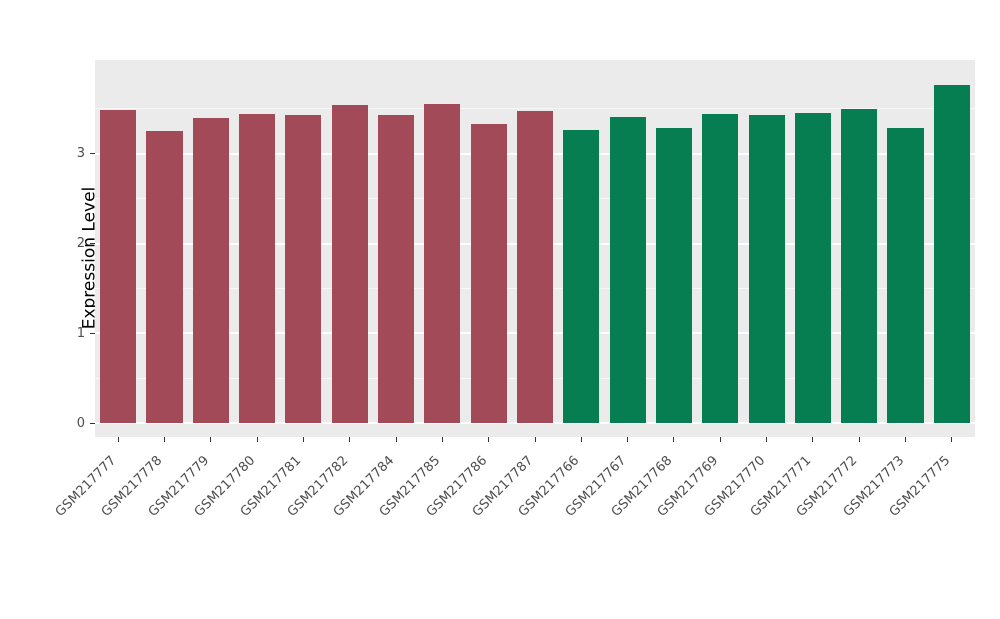 This screenshot has height=619, width=1000. What do you see at coordinates (80, 423) in the screenshot?
I see `y-tick-label: 0` at bounding box center [80, 423].